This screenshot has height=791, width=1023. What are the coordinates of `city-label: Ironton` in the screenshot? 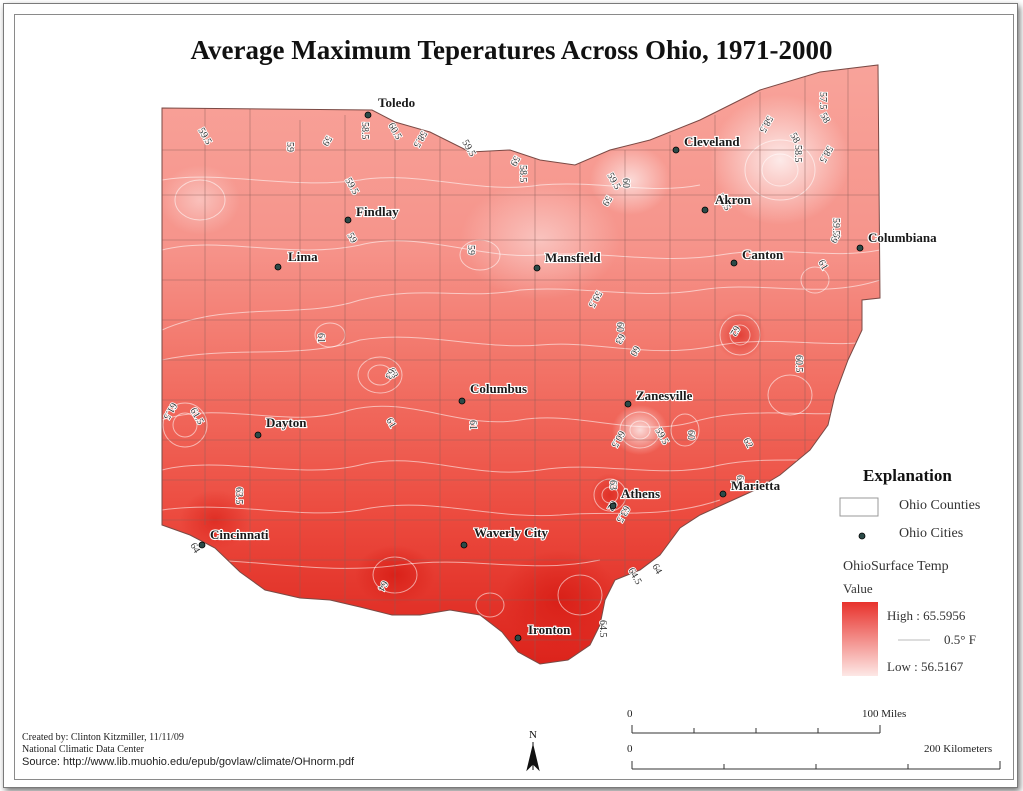 It's located at (549, 629).